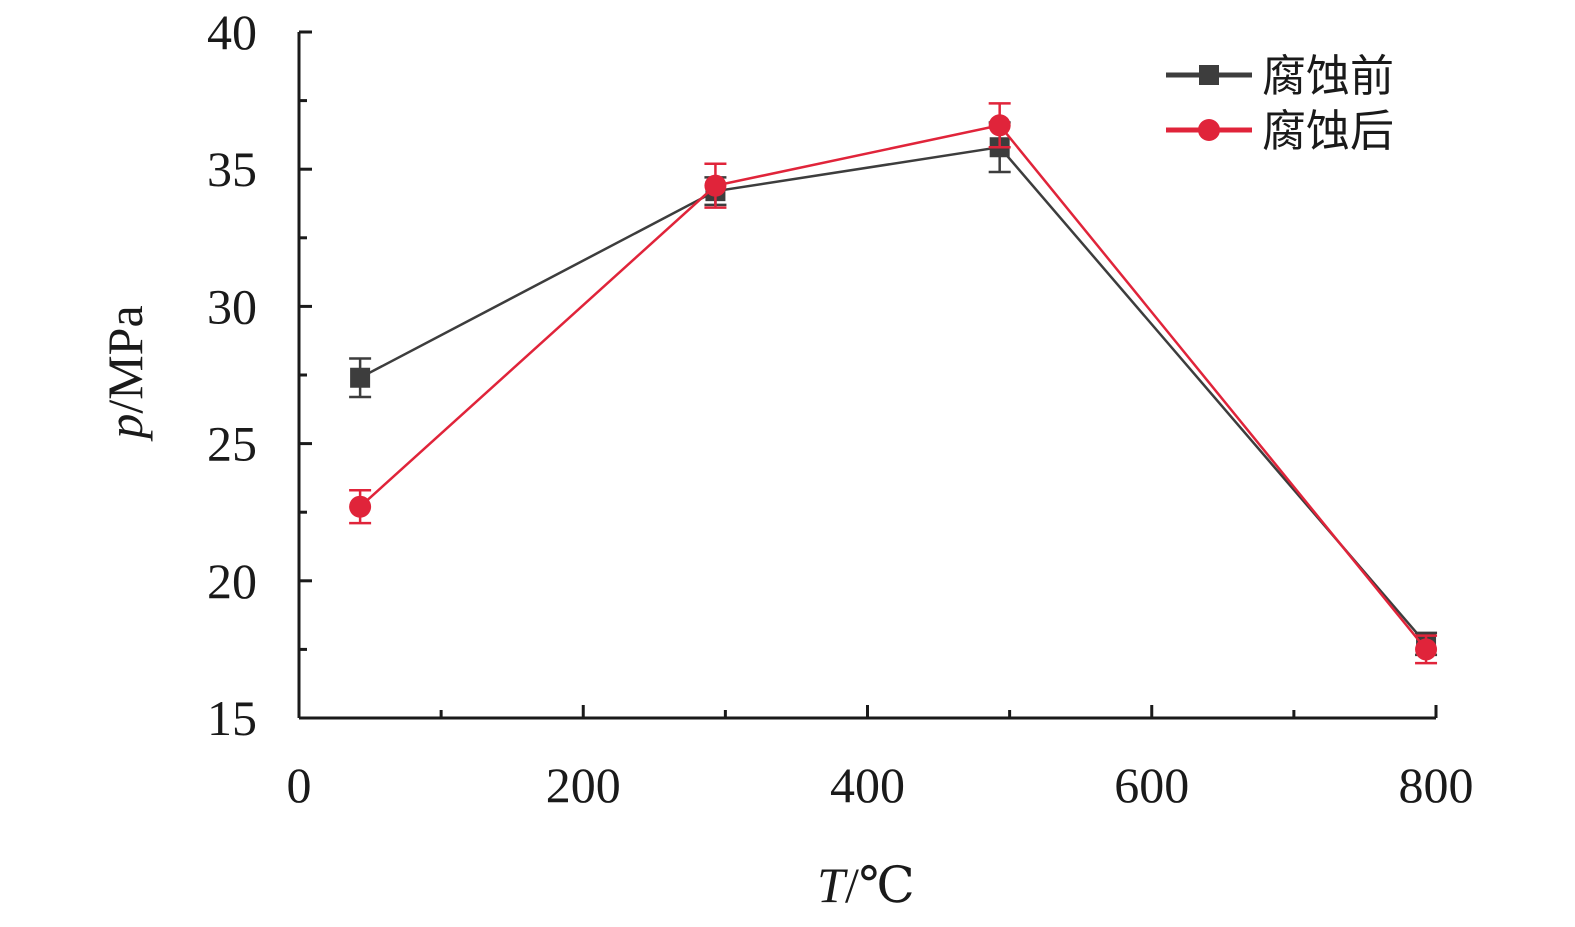  I want to click on x-tick-label: 400, so click(867, 785).